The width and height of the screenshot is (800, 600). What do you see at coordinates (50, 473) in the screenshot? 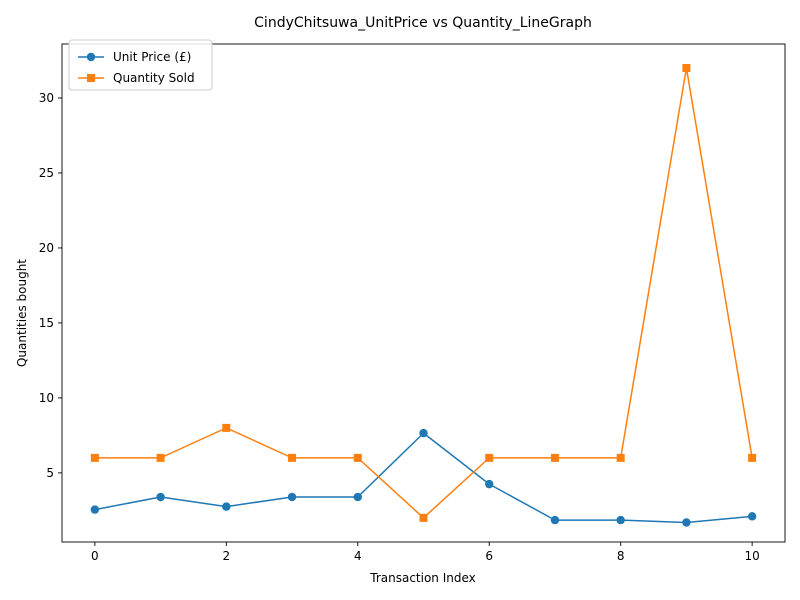
I see `y-tick-label: 5` at bounding box center [50, 473].